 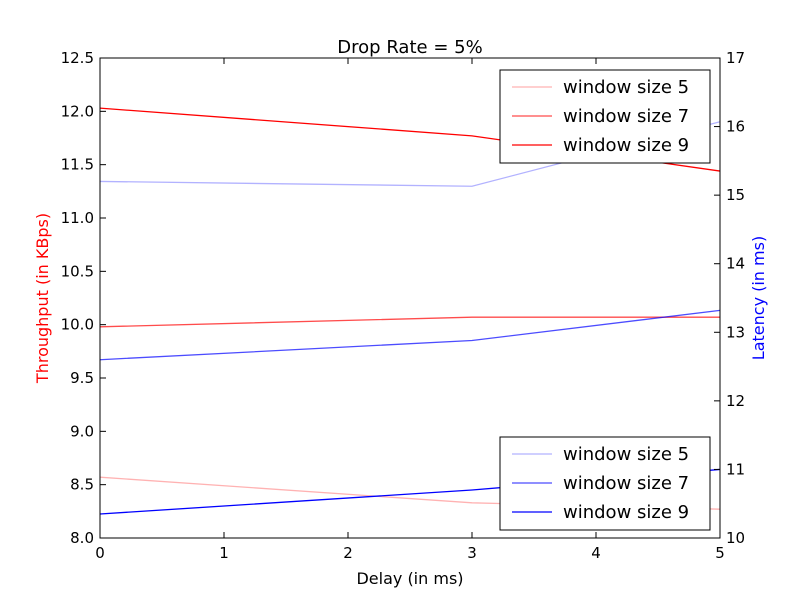 What do you see at coordinates (472, 553) in the screenshot?
I see `x-tick-label: 3` at bounding box center [472, 553].